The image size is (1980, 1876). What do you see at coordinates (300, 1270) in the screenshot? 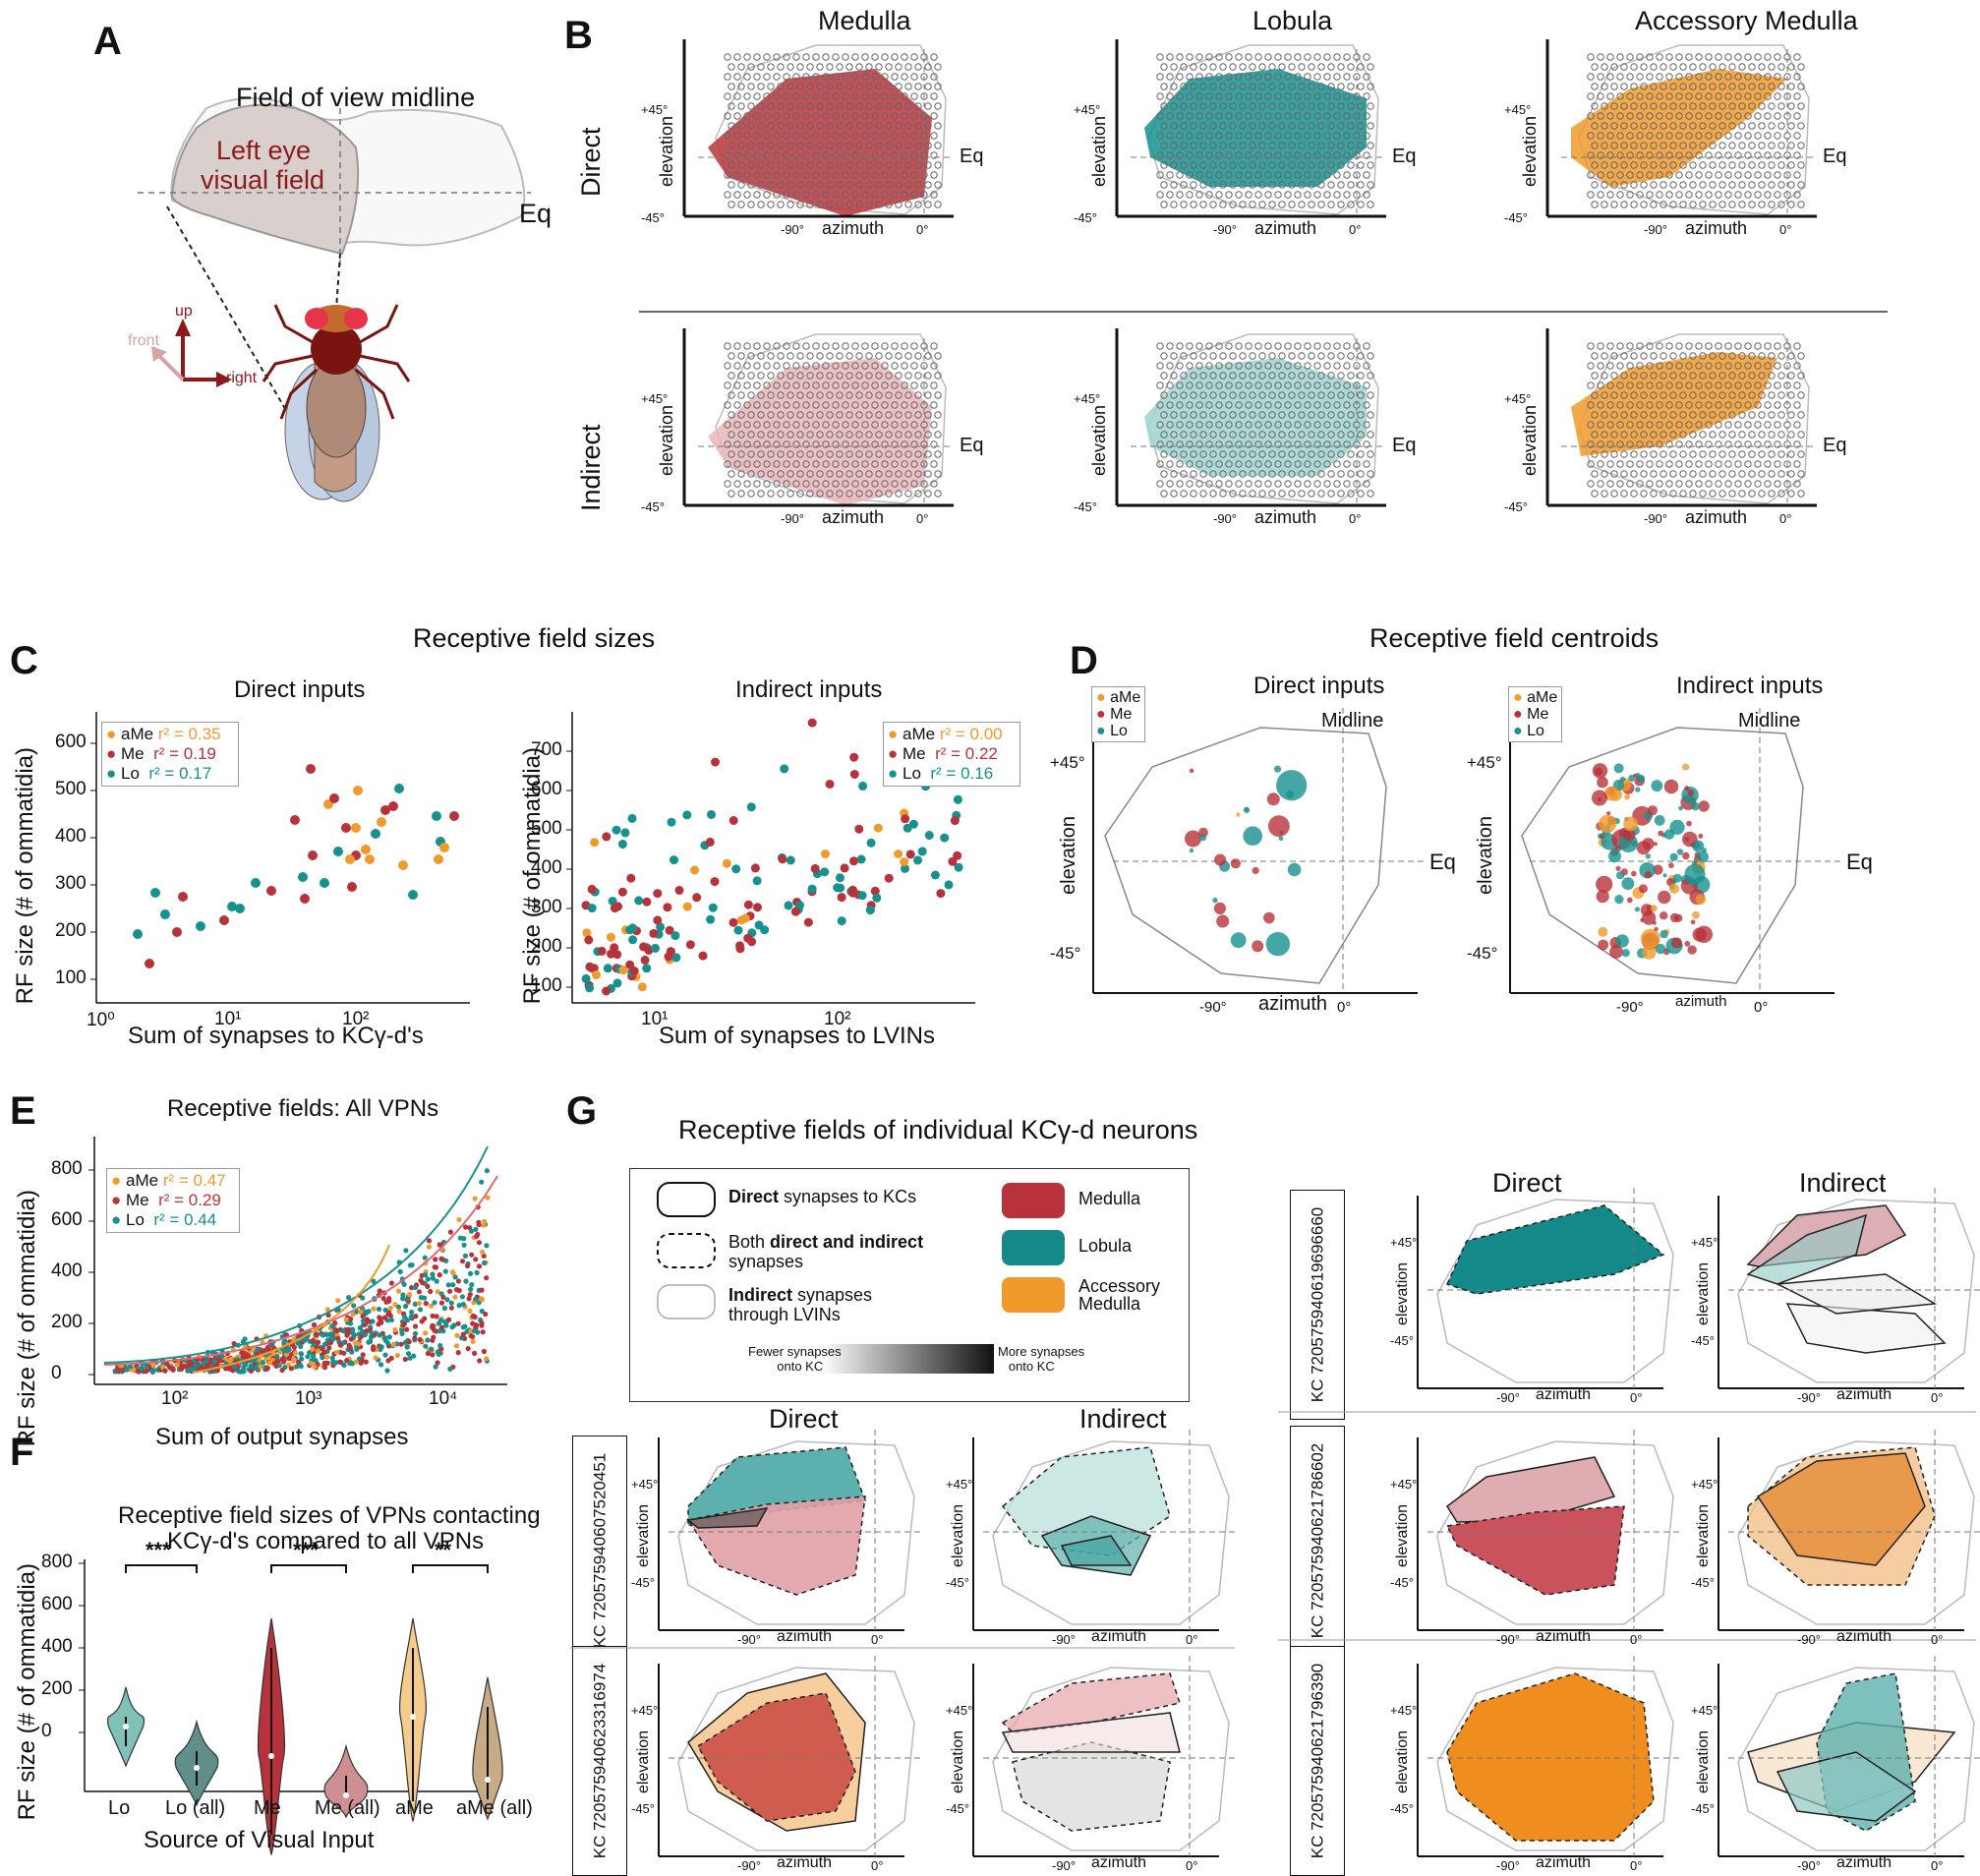
I see `e-fit-me` at bounding box center [300, 1270].